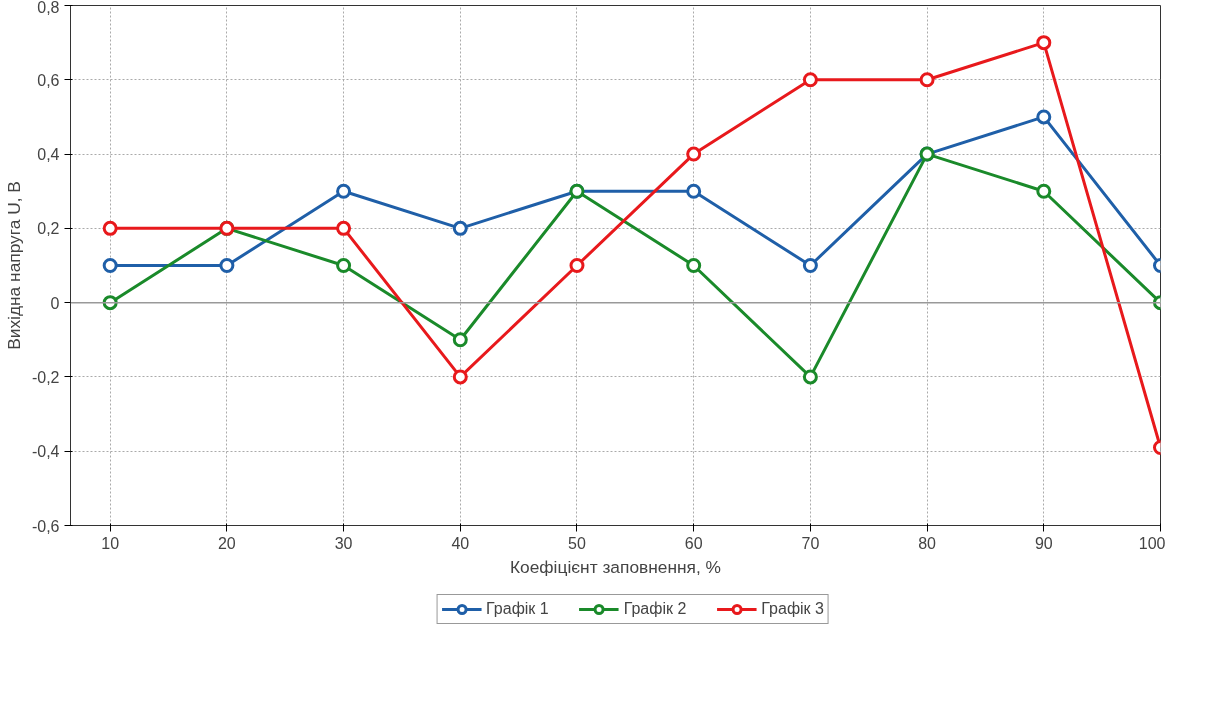 The height and width of the screenshot is (702, 1217). What do you see at coordinates (48, 80) in the screenshot?
I see `y-tick-label: 0,6` at bounding box center [48, 80].